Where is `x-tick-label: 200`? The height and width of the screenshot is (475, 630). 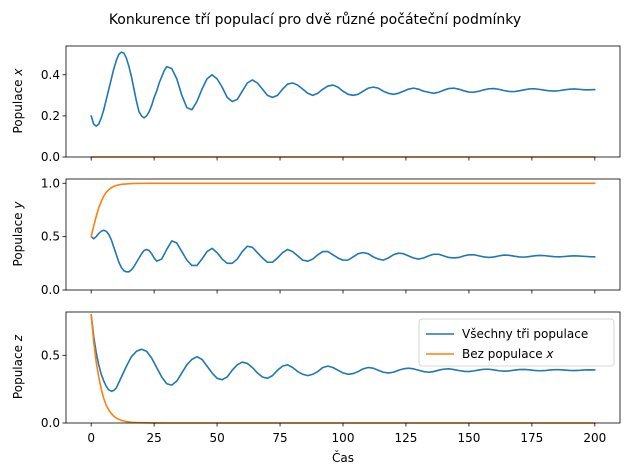 x-tick-label: 200 is located at coordinates (594, 438).